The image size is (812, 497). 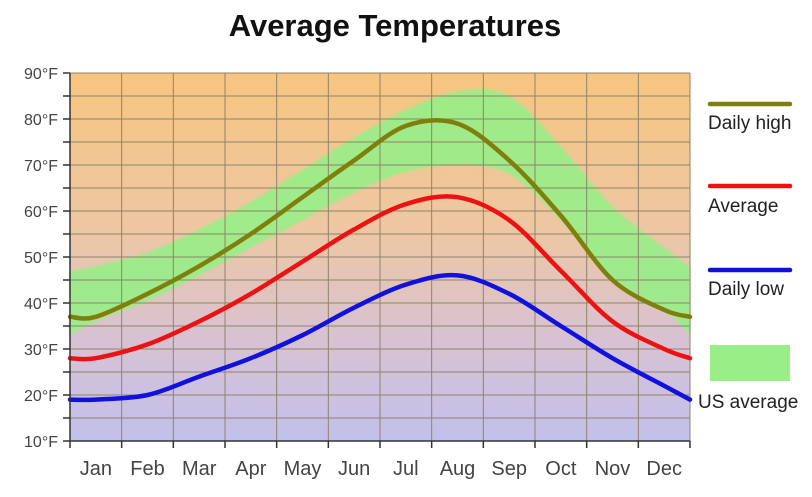 I want to click on x-tick-label: Dec, so click(x=664, y=469).